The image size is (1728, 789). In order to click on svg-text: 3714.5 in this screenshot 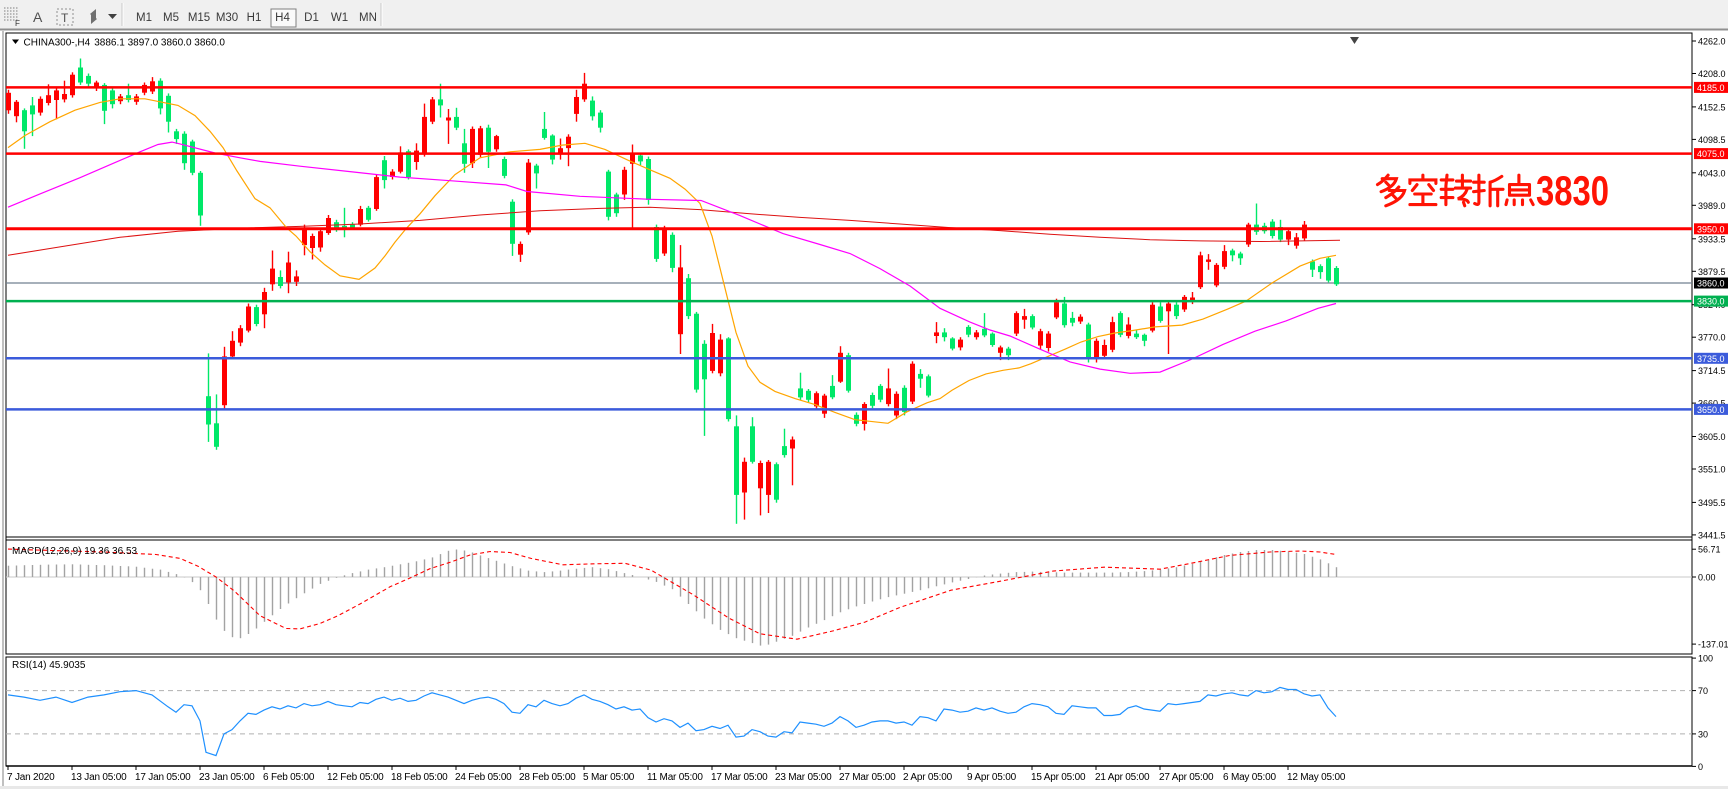, I will do `click(1712, 371)`.